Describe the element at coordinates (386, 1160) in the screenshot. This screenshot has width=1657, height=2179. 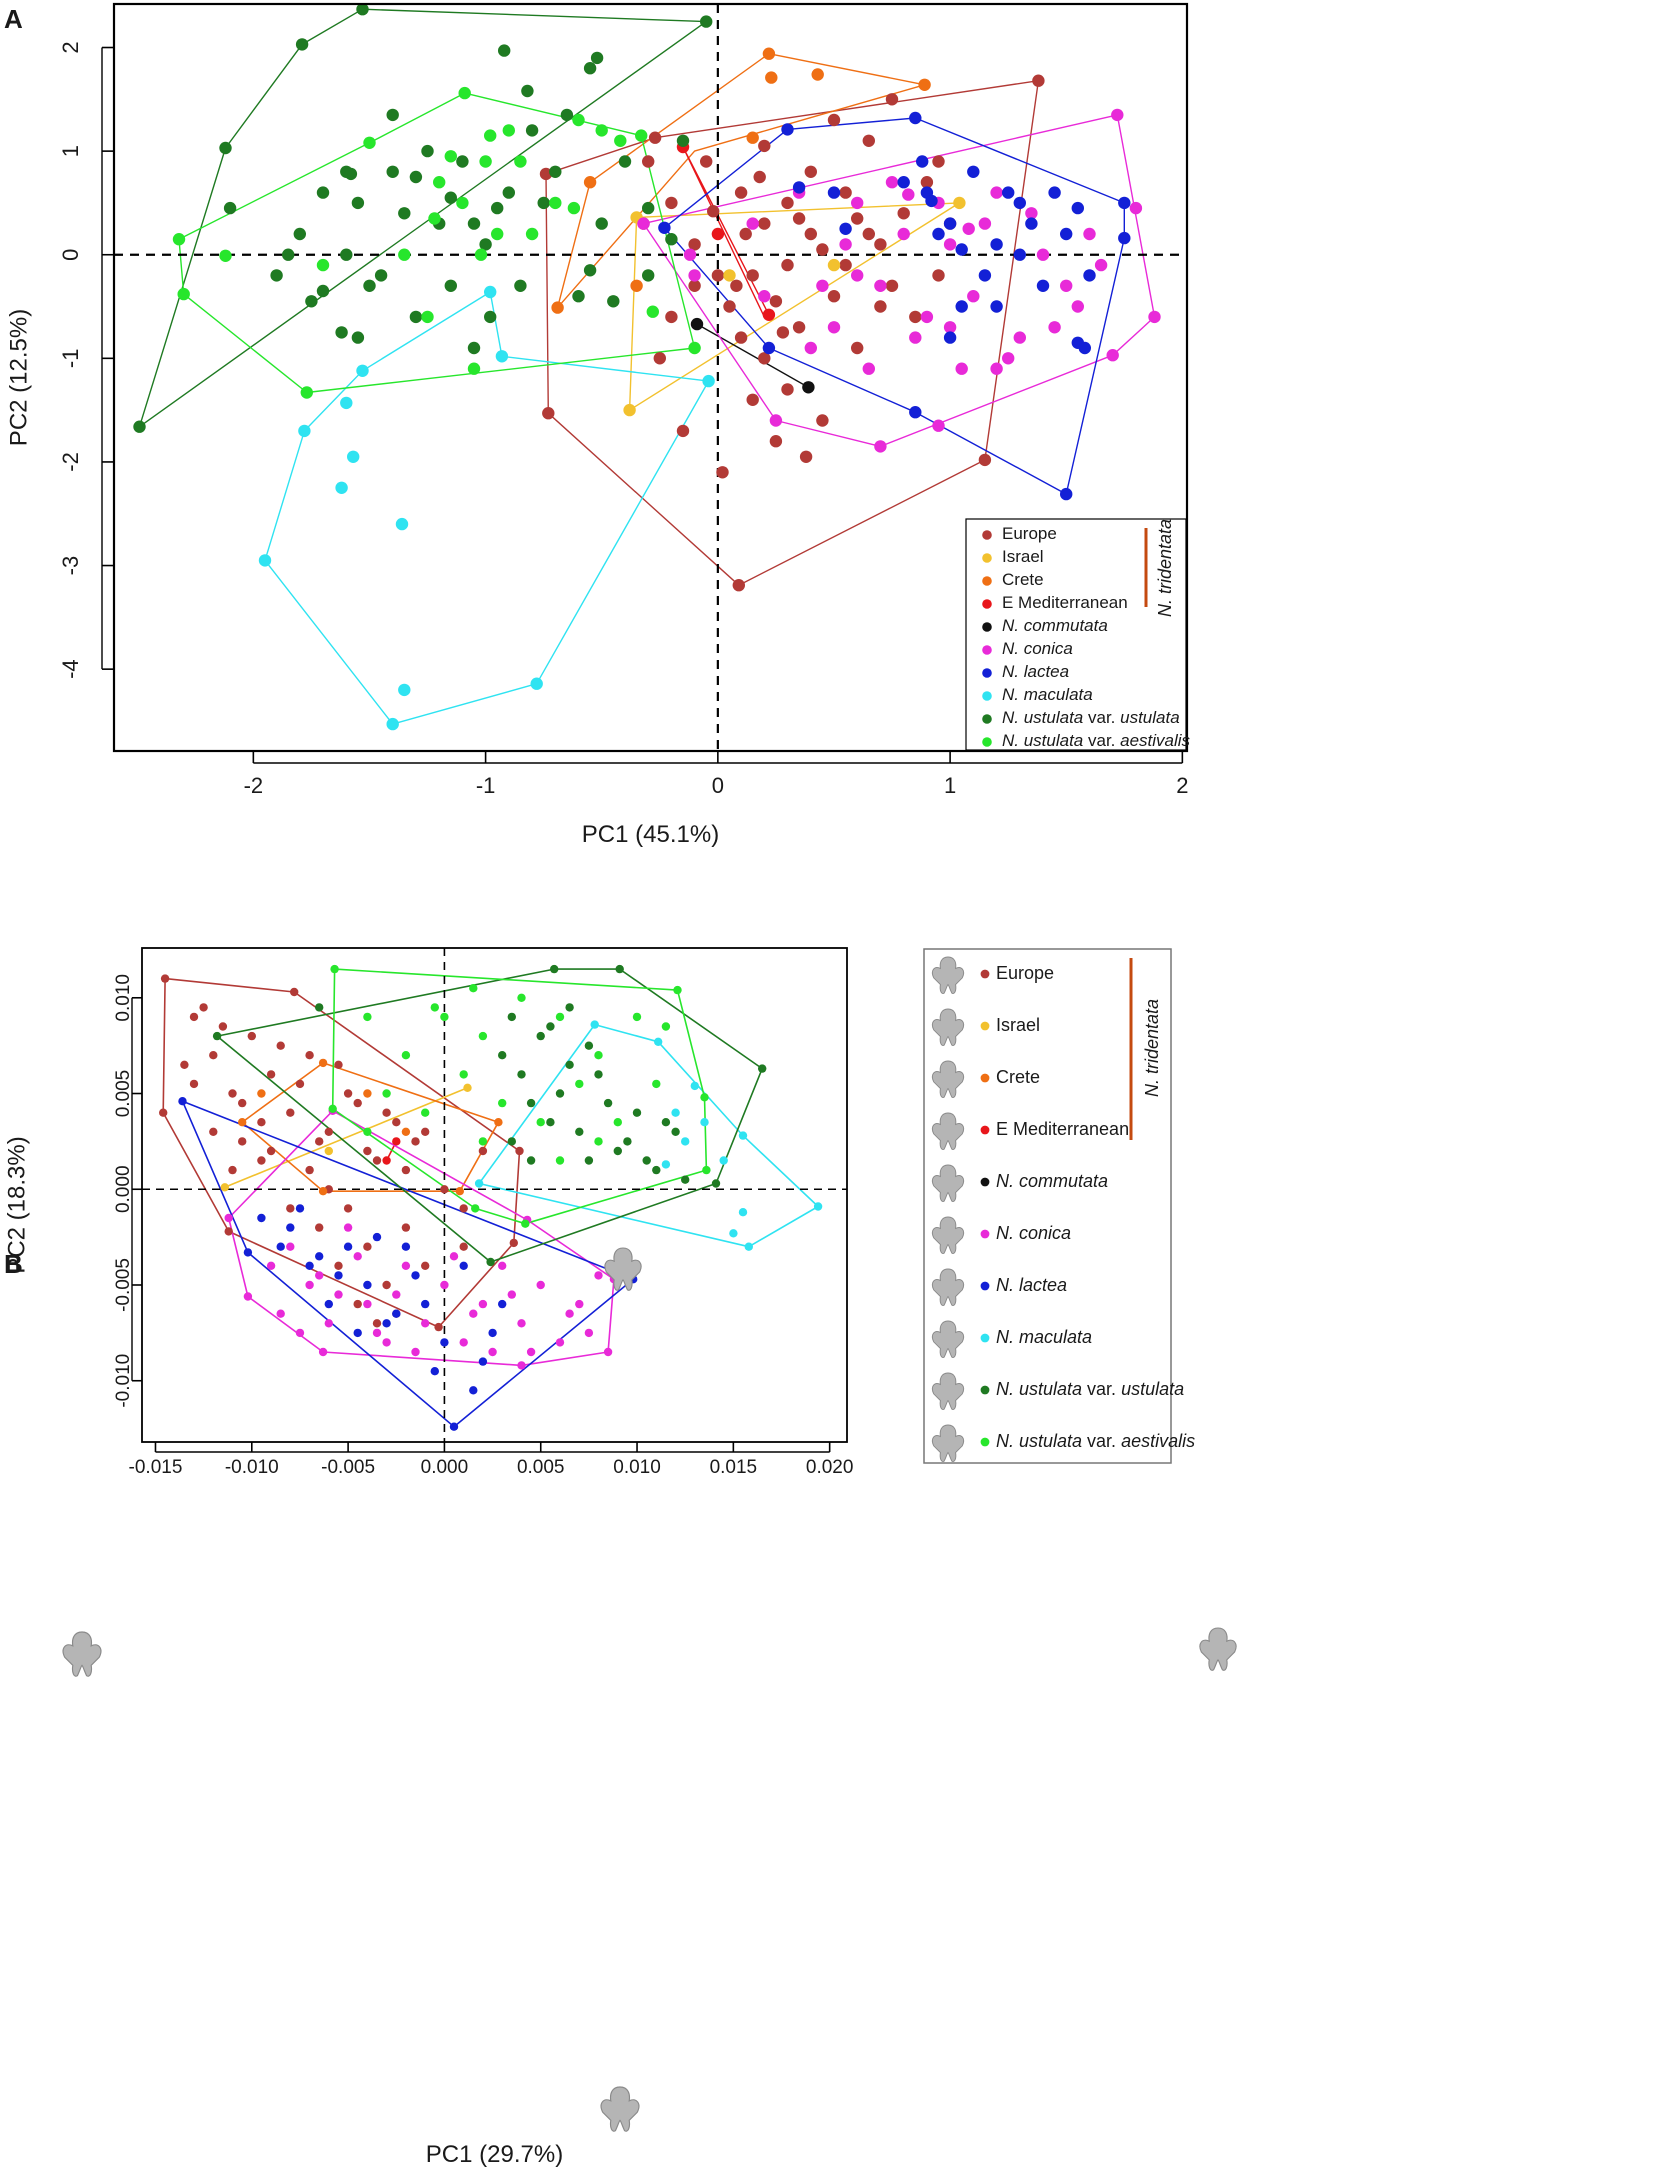
I see `point-emed` at that location.